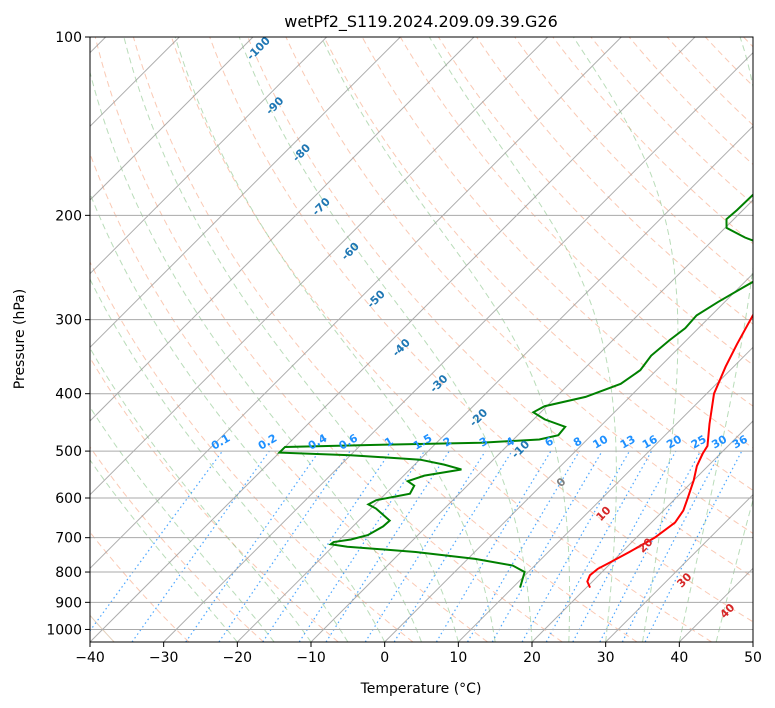 Image resolution: width=775 pixels, height=708 pixels. Describe the element at coordinates (267, 442) in the screenshot. I see `mixing-ratio-label: 0.2` at that location.